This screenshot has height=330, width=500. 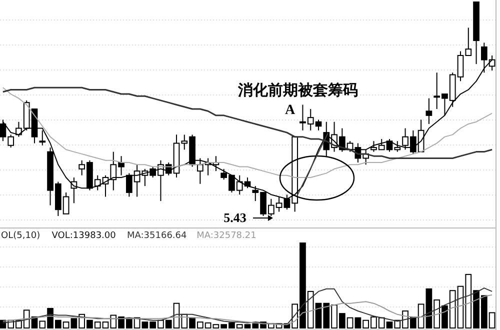 What do you see at coordinates (20, 236) in the screenshot?
I see `legend-title: OL(5,10)` at bounding box center [20, 236].